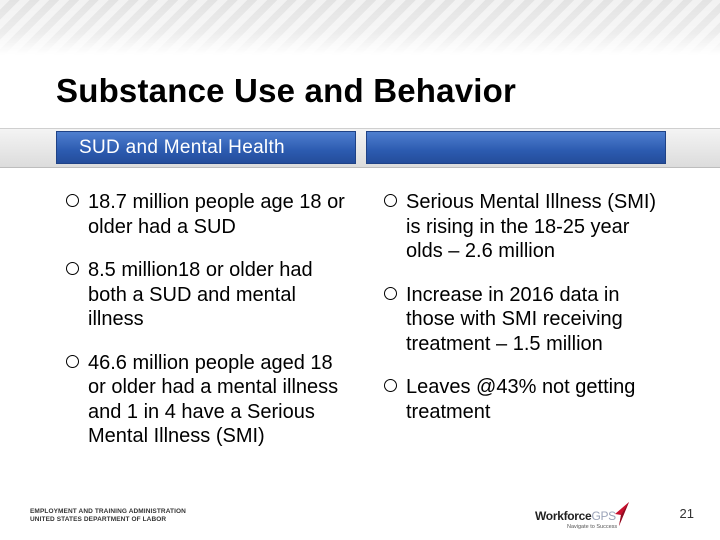 The width and height of the screenshot is (720, 540). I want to click on logo-tagline: Navigate to Success, so click(592, 527).